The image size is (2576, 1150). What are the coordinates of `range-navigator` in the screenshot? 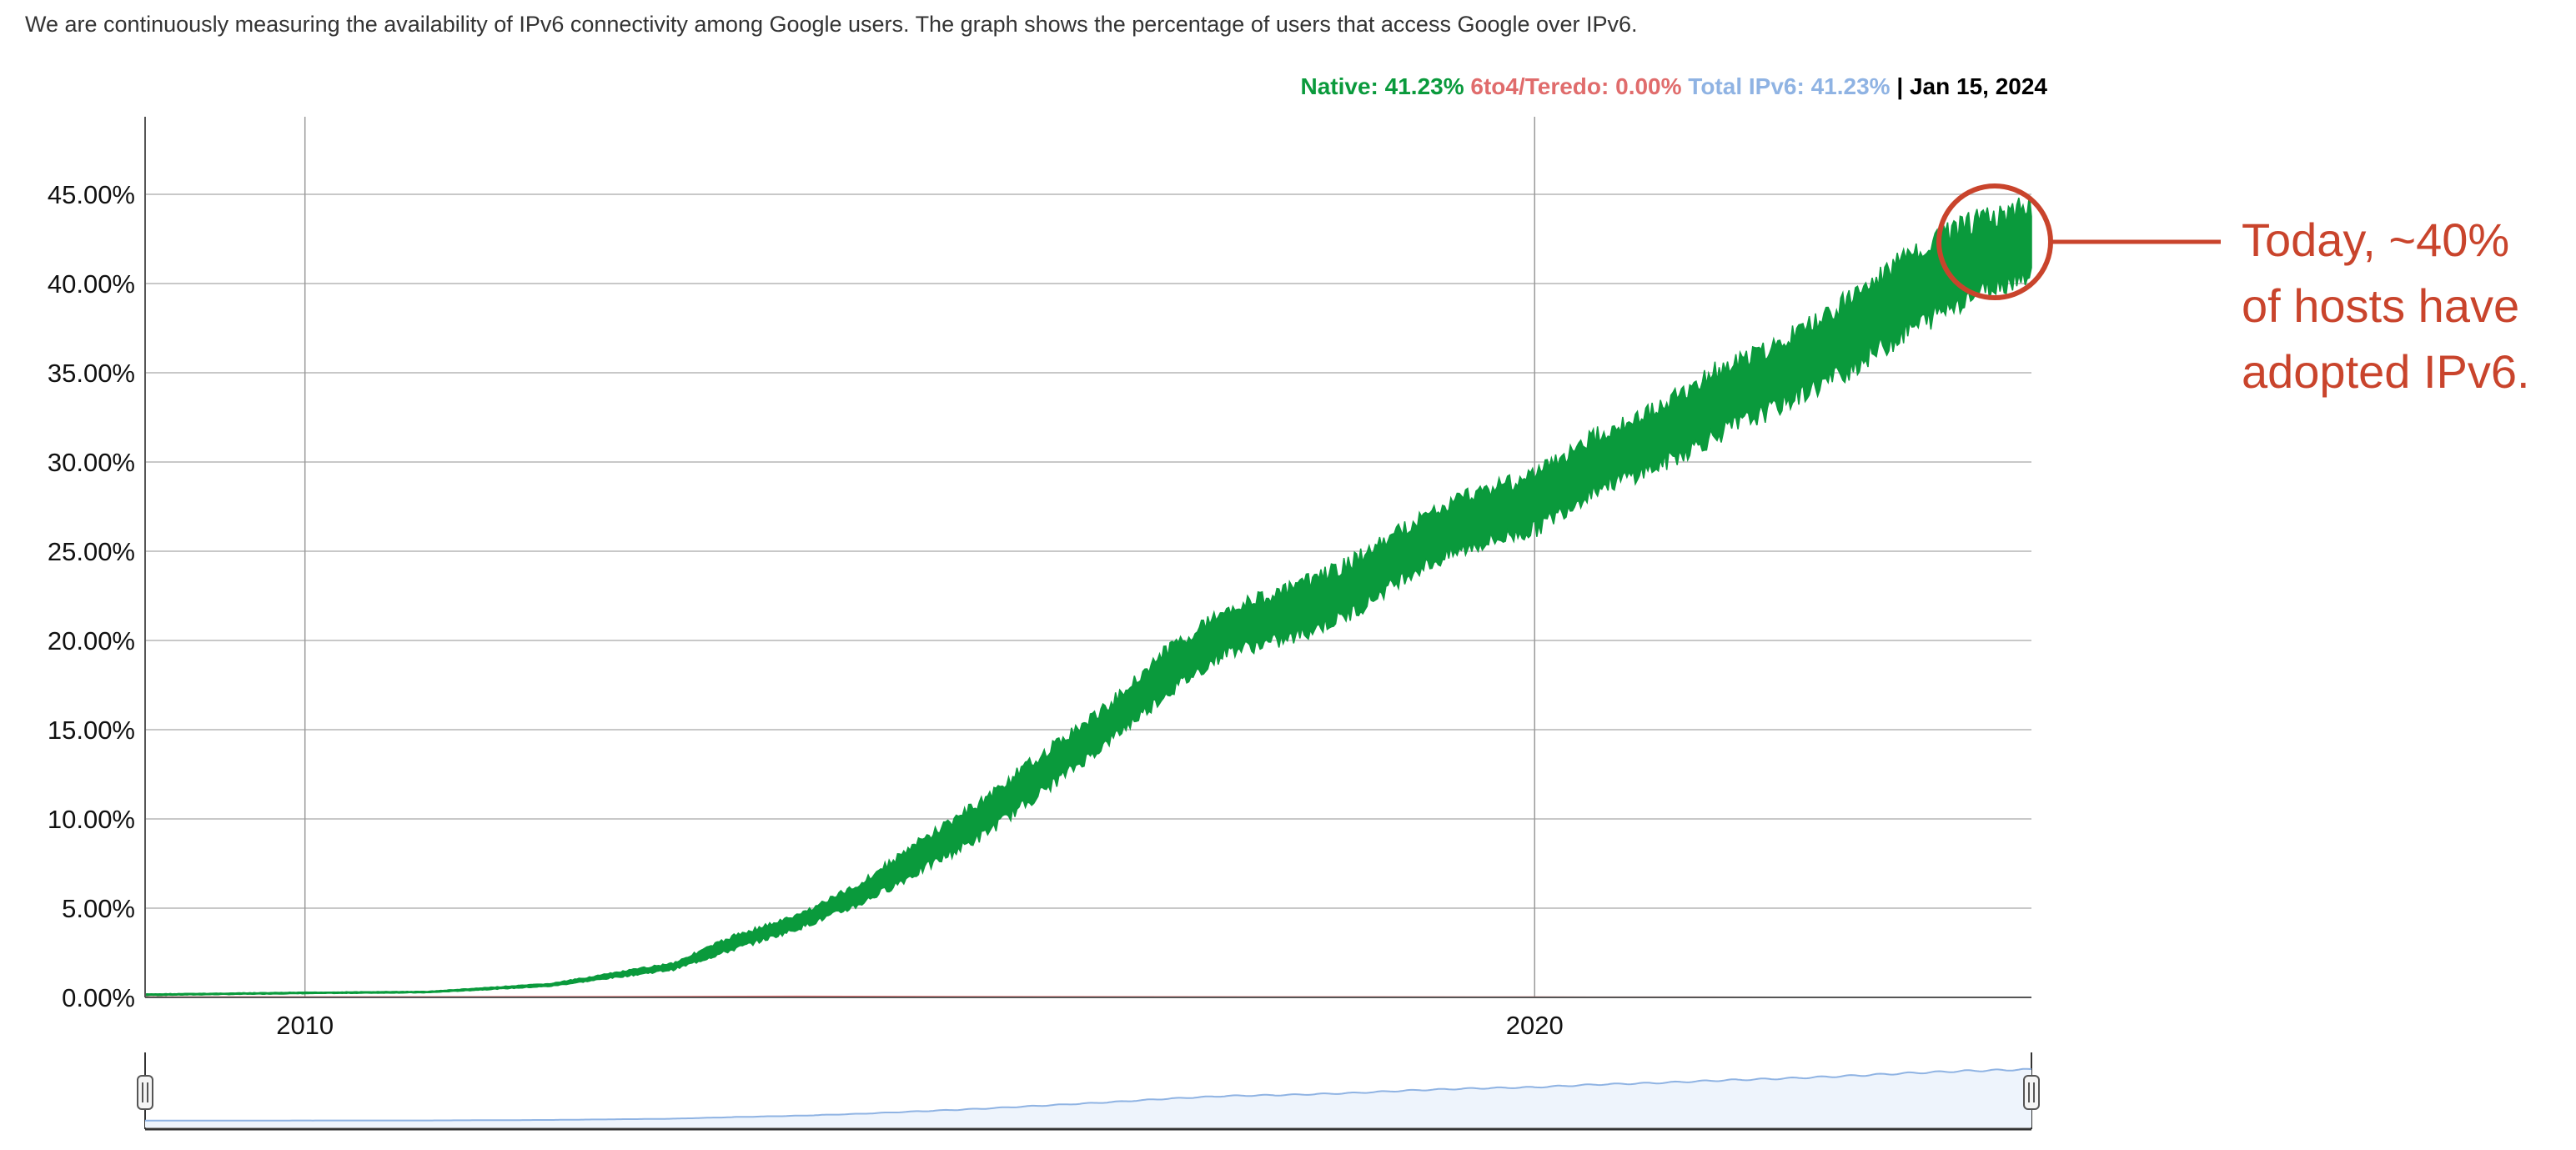 It's located at (1088, 1091).